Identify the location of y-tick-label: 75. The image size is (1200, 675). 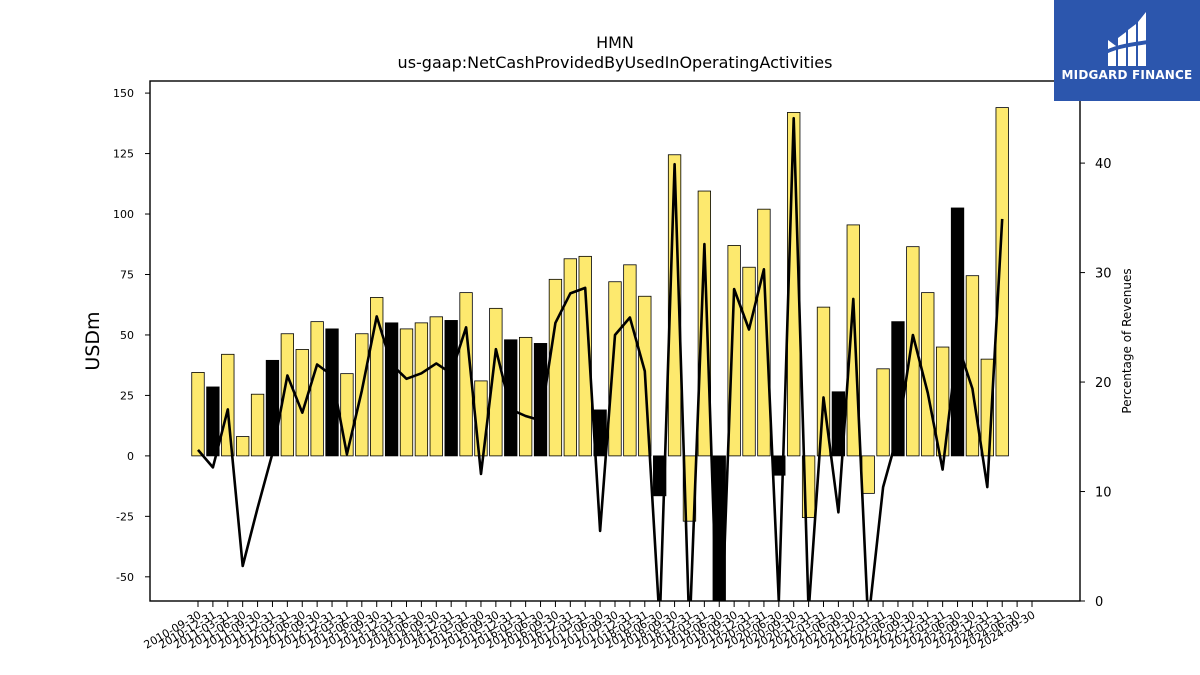
(127, 274).